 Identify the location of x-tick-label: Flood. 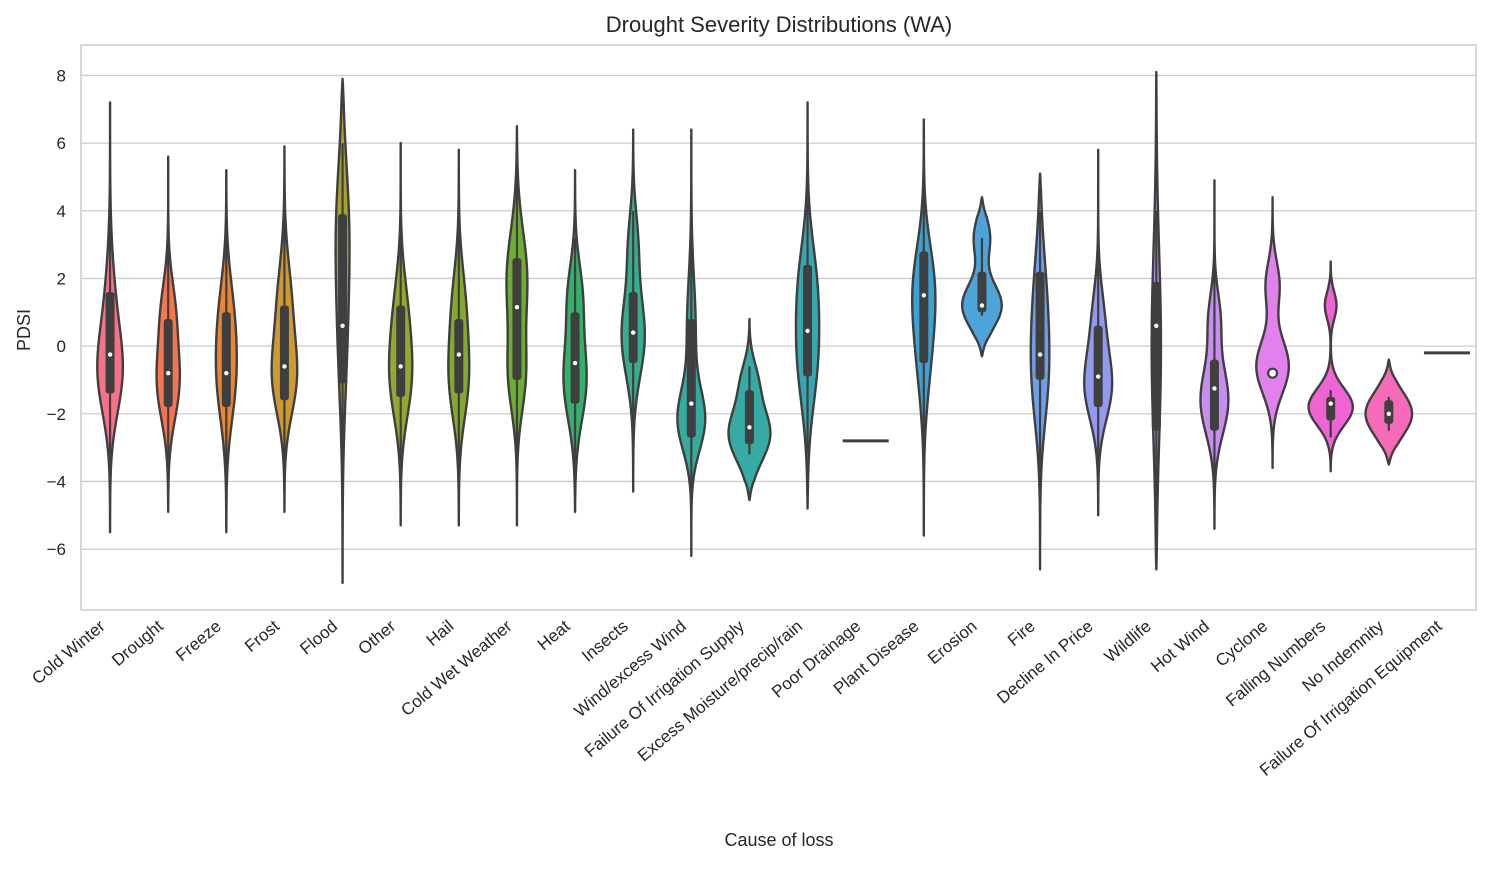
(318, 638).